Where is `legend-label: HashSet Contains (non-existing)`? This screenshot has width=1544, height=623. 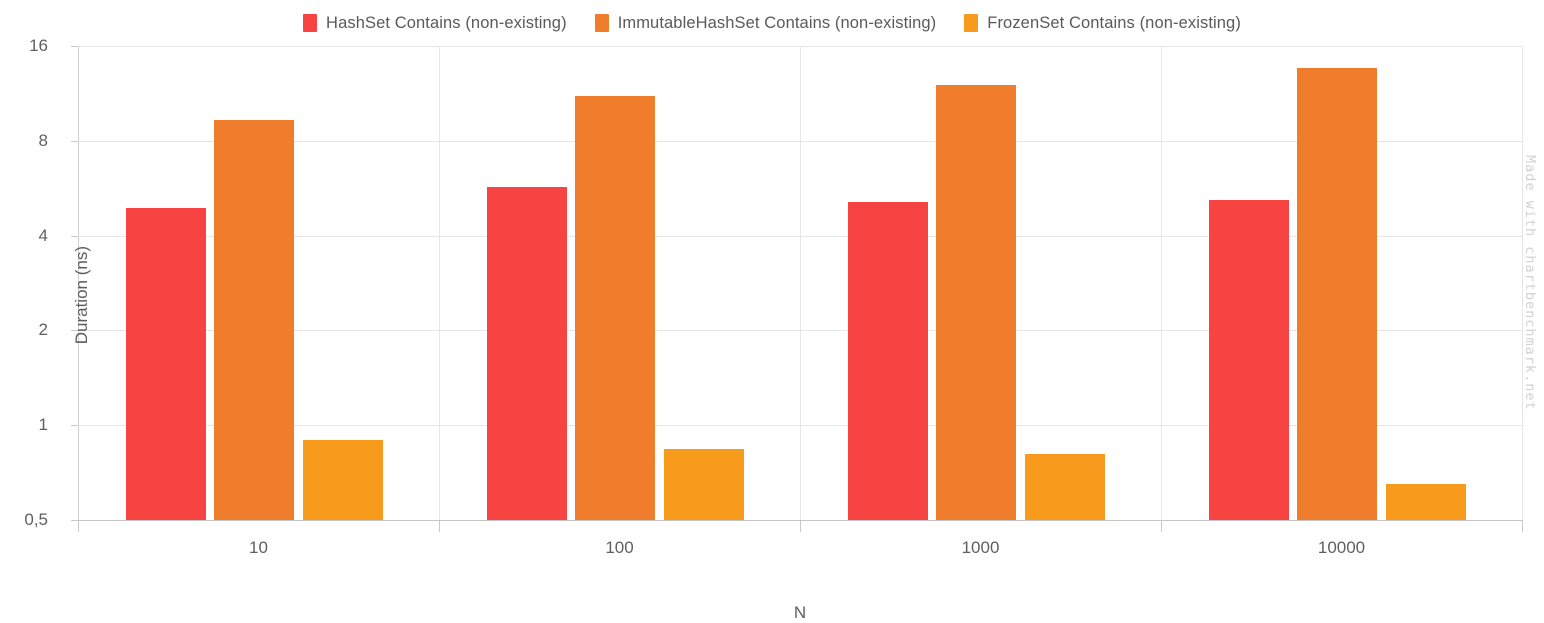 legend-label: HashSet Contains (non-existing) is located at coordinates (446, 22).